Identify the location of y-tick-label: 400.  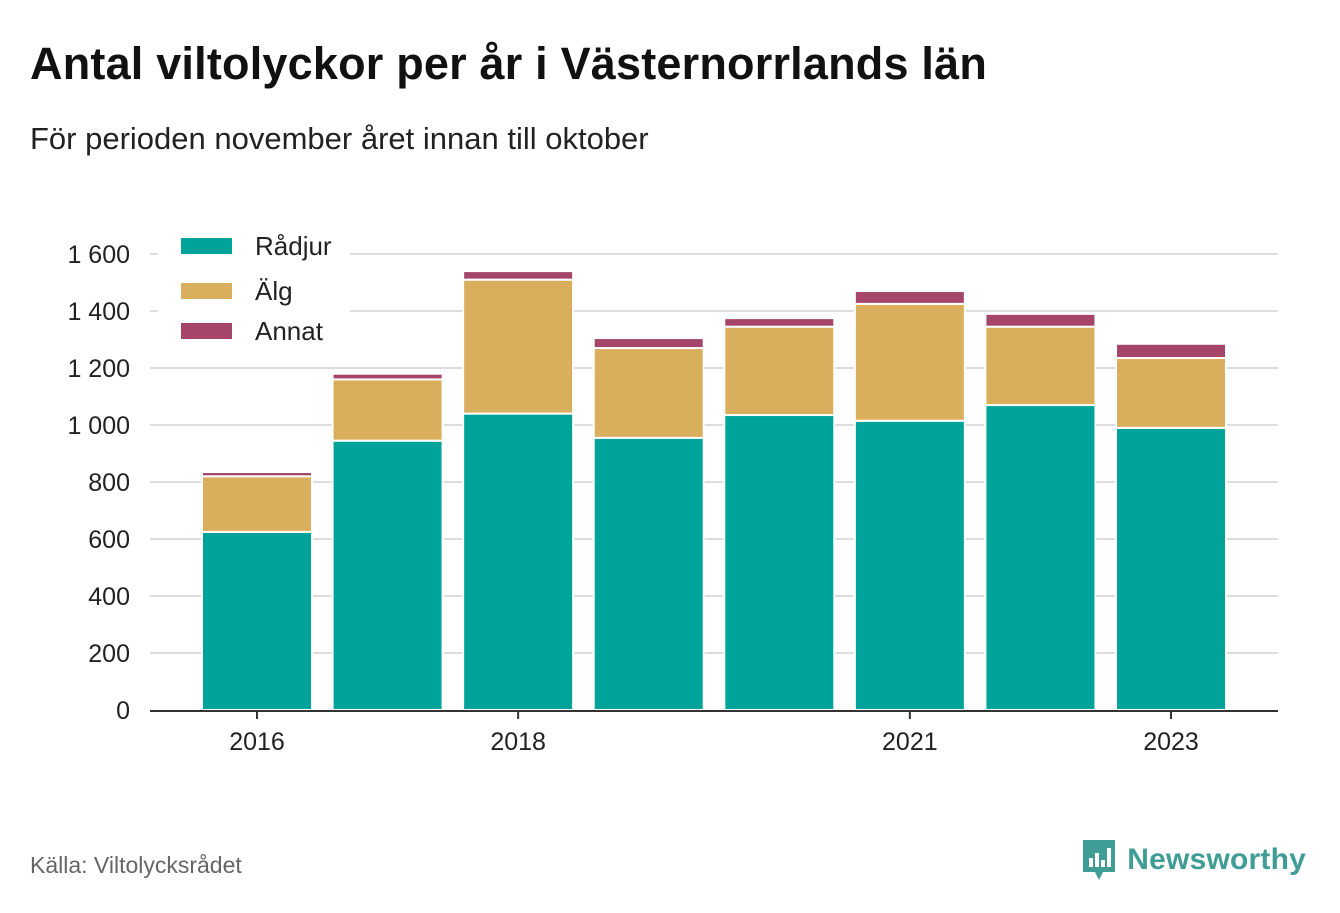
(109, 597).